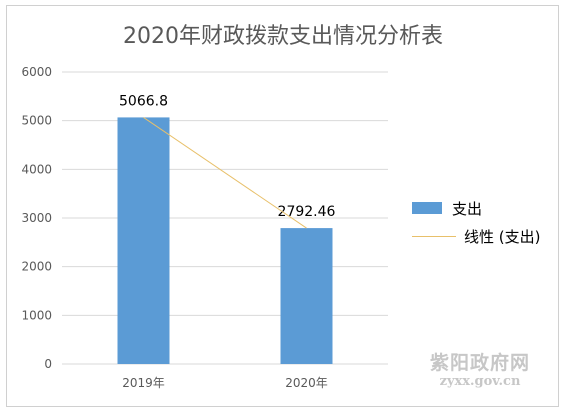 The height and width of the screenshot is (413, 566). Describe the element at coordinates (36, 218) in the screenshot. I see `y-tick-label: 3000` at that location.